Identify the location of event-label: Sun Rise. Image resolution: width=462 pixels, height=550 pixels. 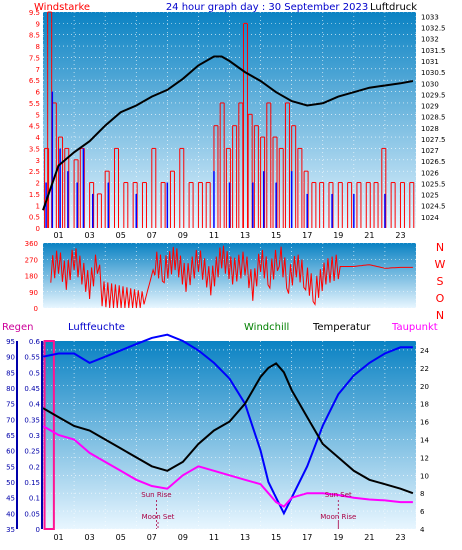
(156, 495).